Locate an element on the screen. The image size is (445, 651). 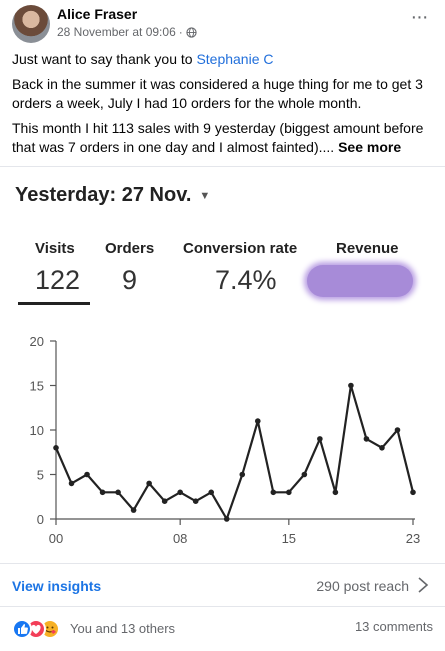
comments-count: 13 comments is located at coordinates (393, 626).